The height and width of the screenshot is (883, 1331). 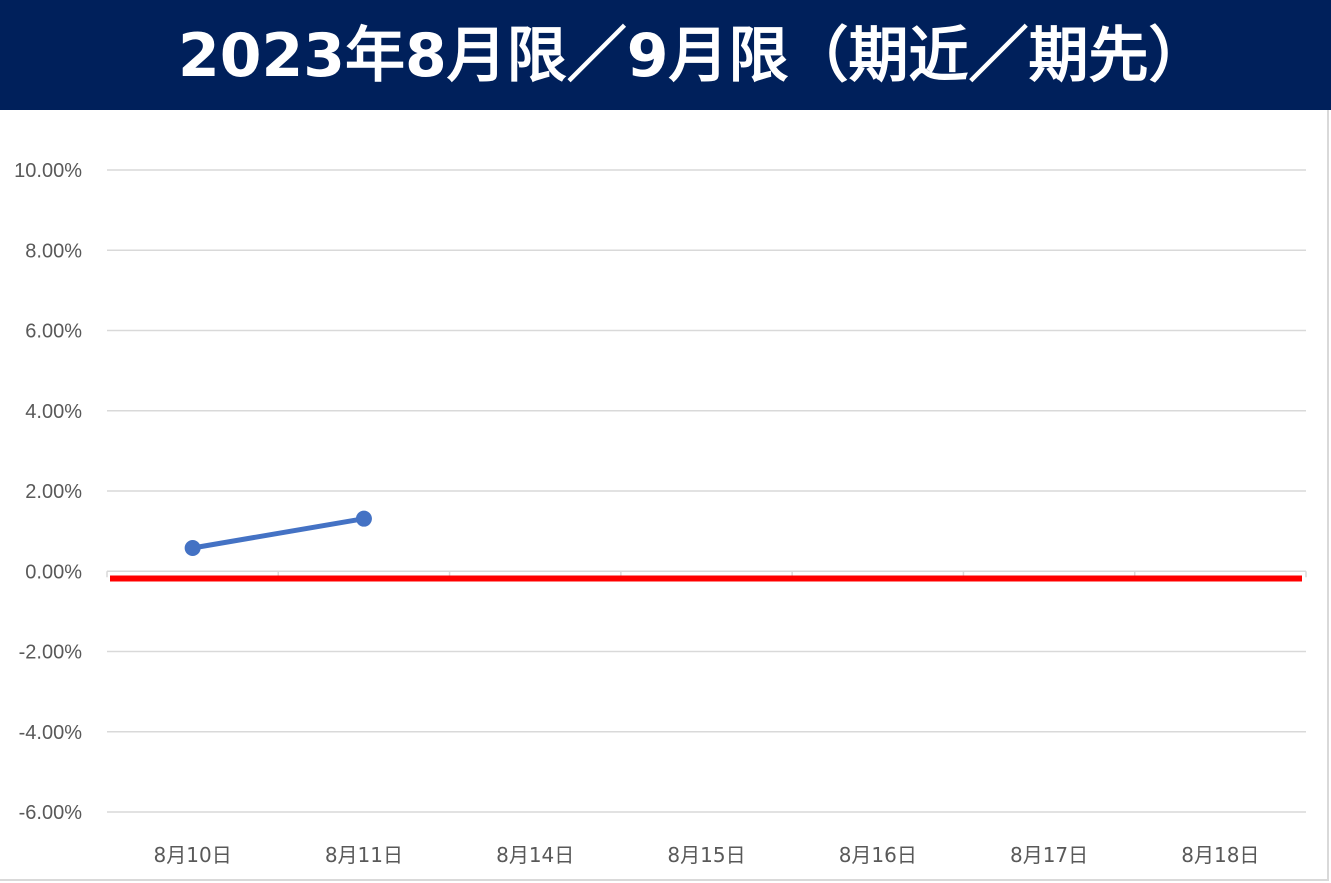 I want to click on x-tick-label: 8月15日, so click(x=706, y=855).